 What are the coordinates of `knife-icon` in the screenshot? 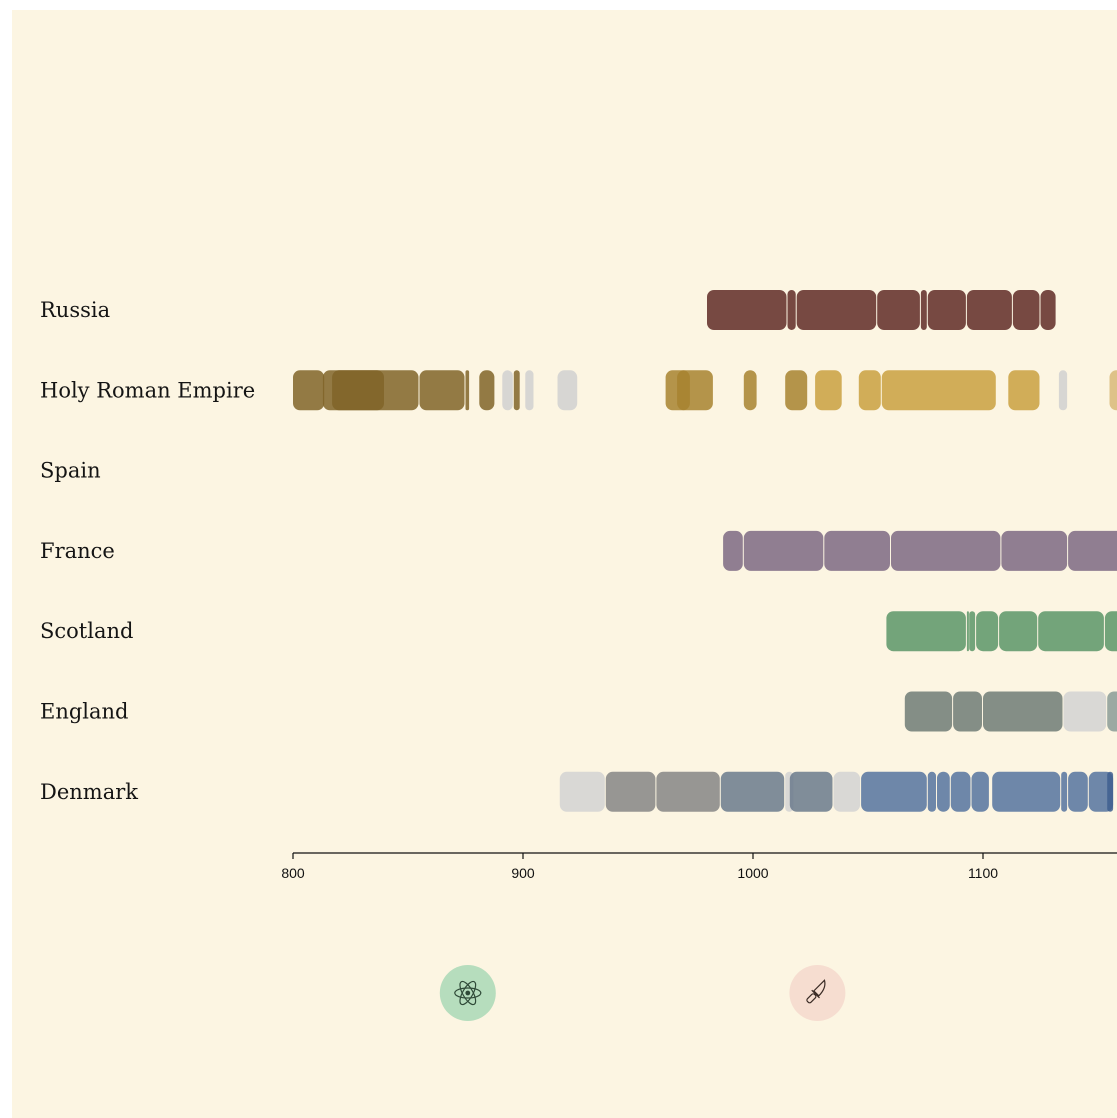 It's located at (816, 991).